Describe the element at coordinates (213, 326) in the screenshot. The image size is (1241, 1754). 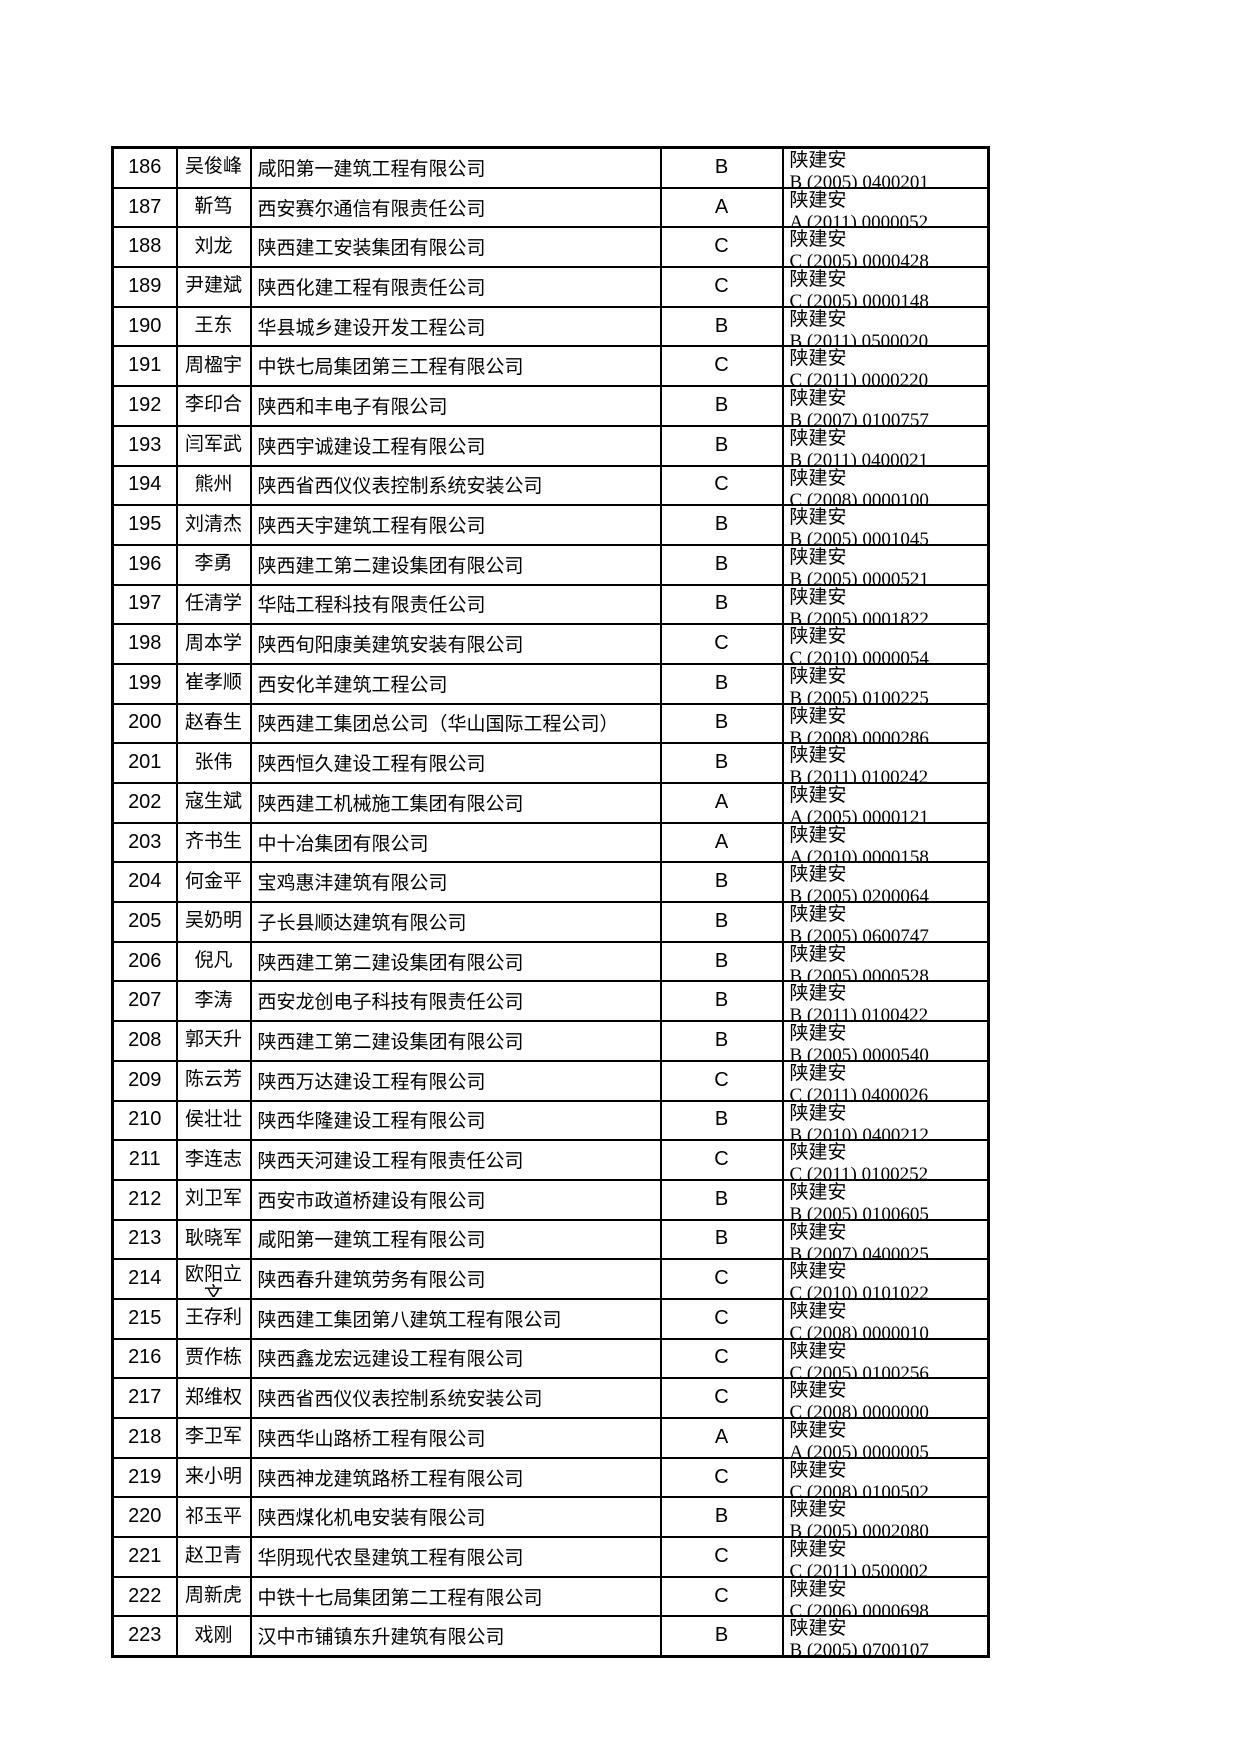
I see `person-name-cell: 王东` at that location.